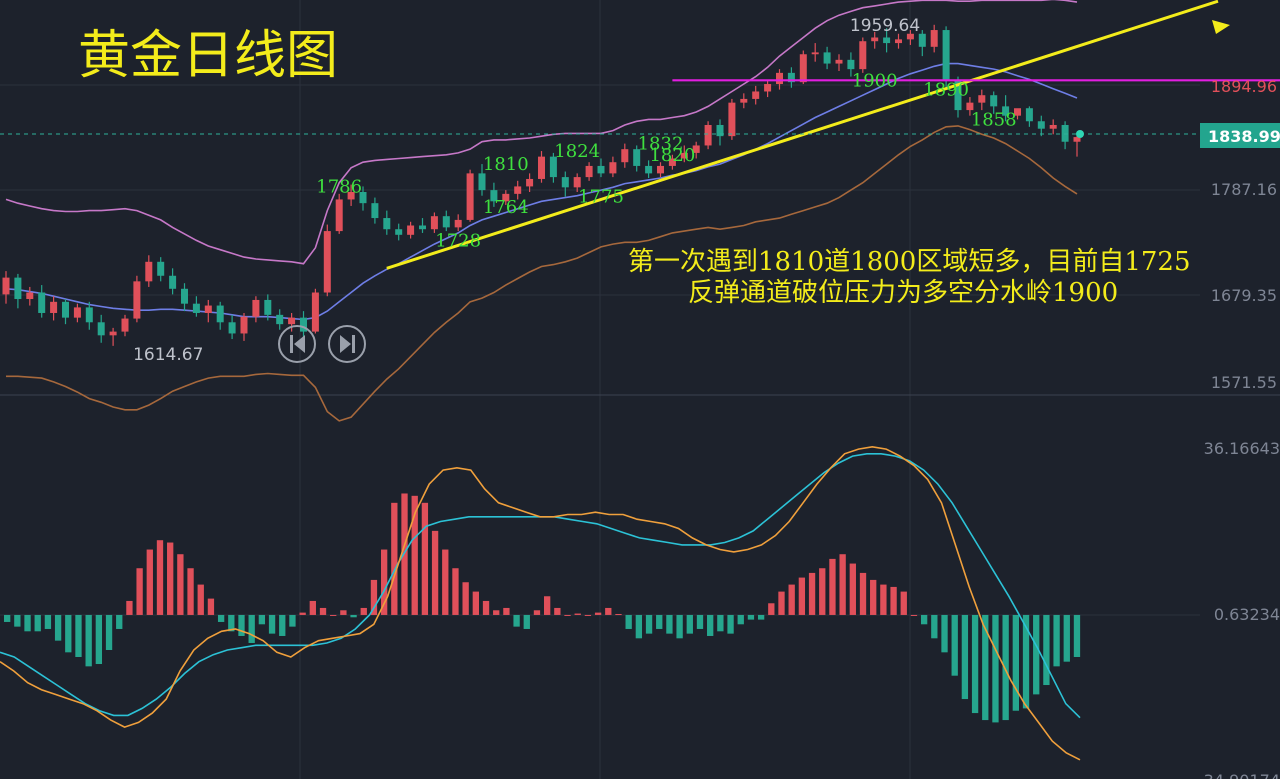  What do you see at coordinates (946, 90) in the screenshot?
I see `level-label: 1890` at bounding box center [946, 90].